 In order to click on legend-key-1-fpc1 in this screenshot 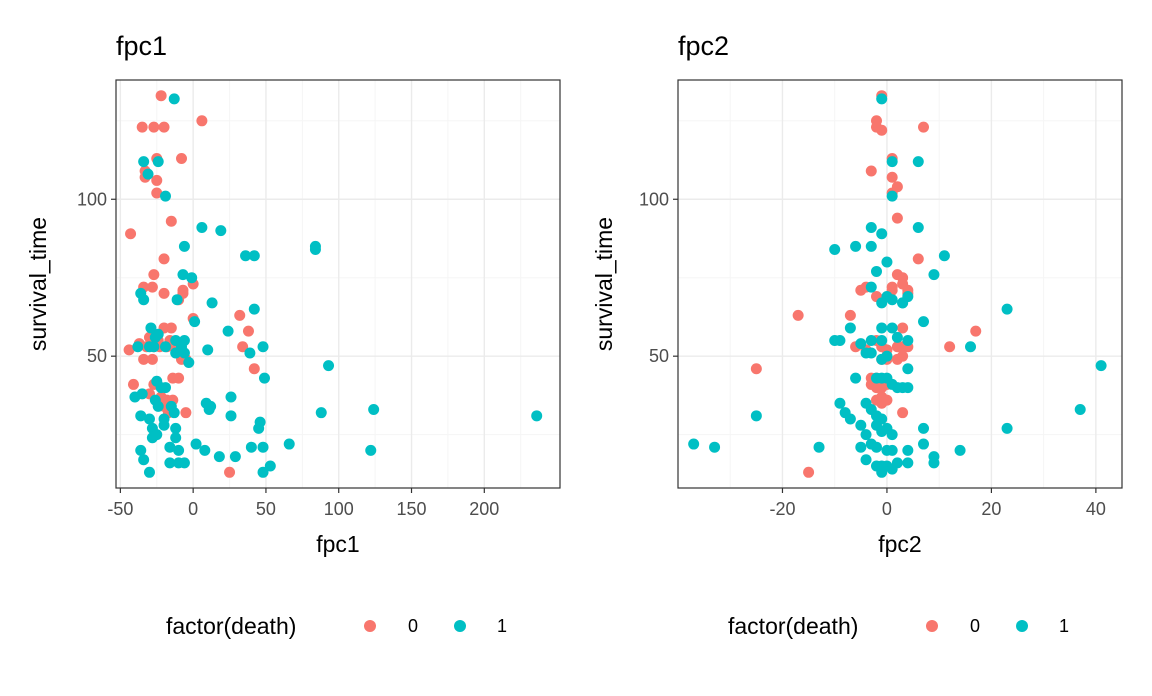, I will do `click(460, 626)`.